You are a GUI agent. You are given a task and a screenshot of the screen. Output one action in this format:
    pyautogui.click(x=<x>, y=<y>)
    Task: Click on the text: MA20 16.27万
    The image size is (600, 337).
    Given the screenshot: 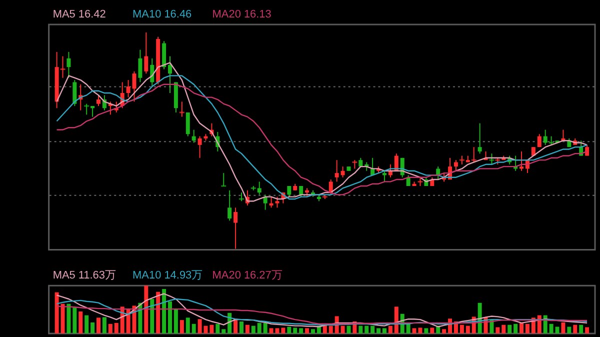 What is the action you would take?
    pyautogui.click(x=247, y=276)
    